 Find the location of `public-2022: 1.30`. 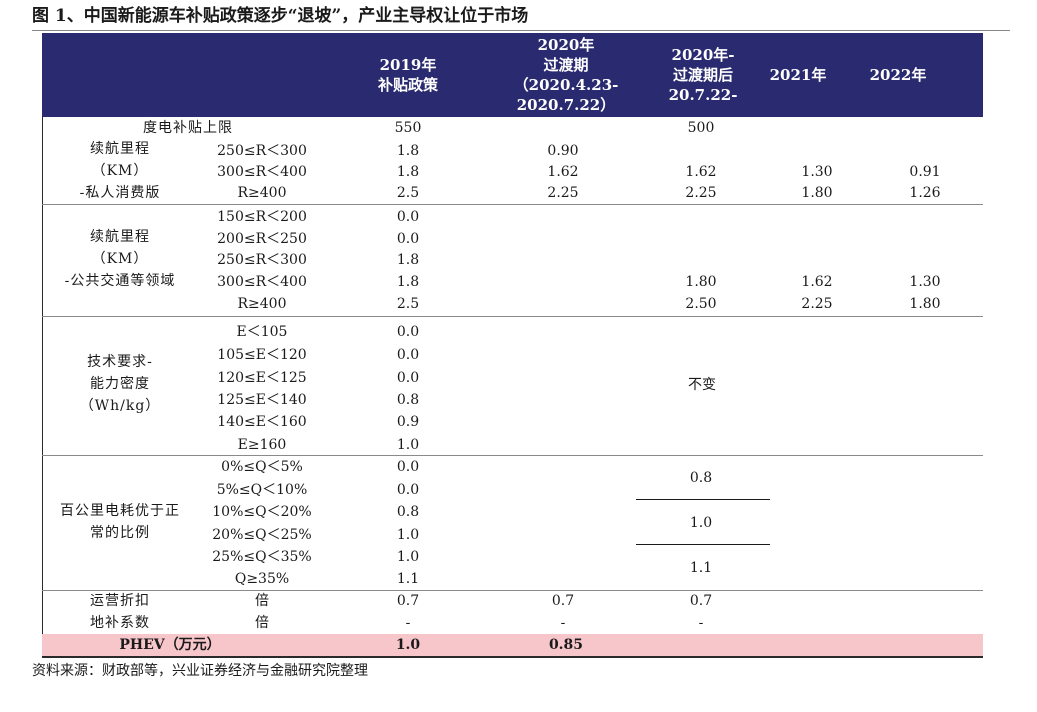

public-2022: 1.30 is located at coordinates (925, 282).